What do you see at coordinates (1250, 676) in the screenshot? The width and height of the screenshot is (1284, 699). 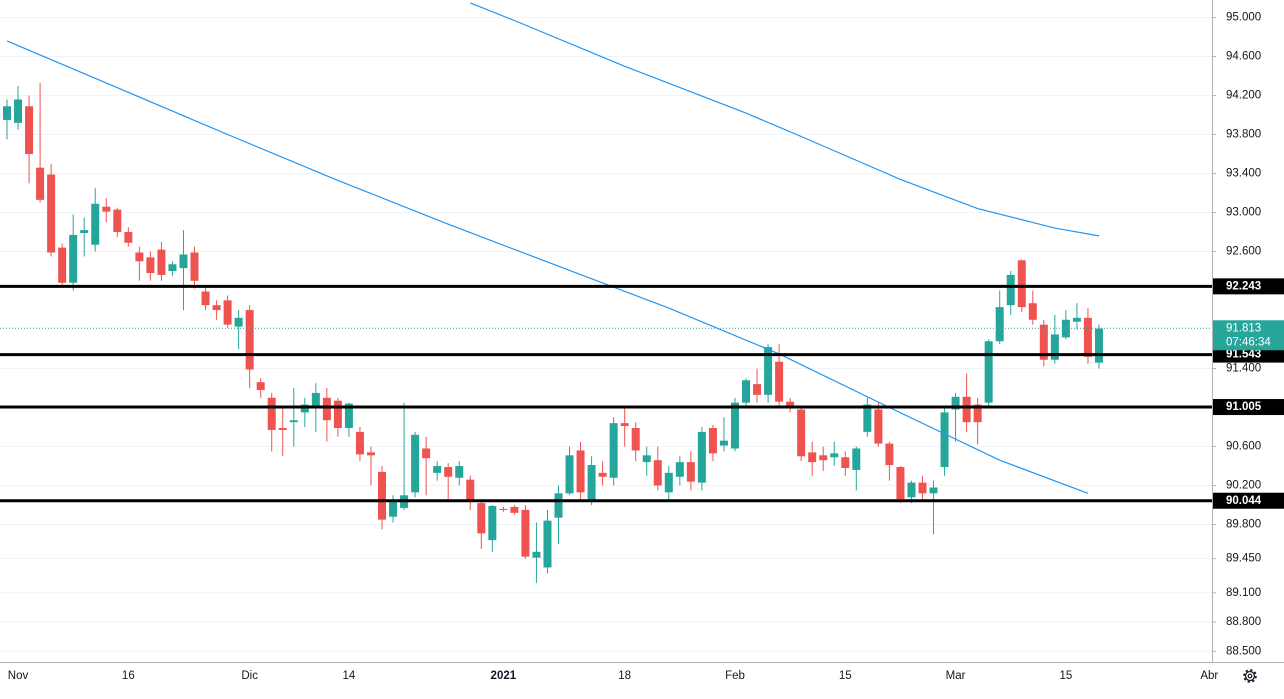 I see `settings-icon` at bounding box center [1250, 676].